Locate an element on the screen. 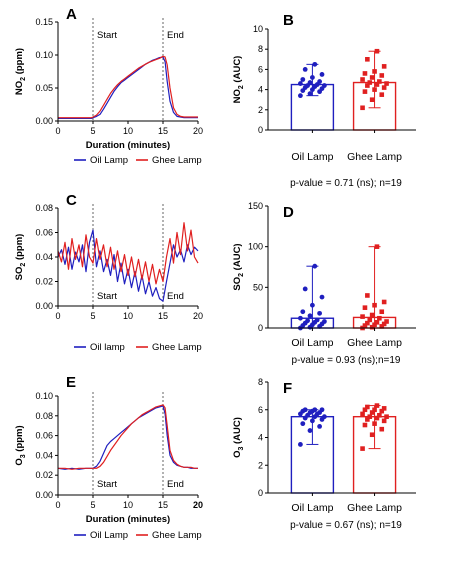 Image resolution: width=474 pixels, height=565 pixels. x-axis-label: Duration (minutes) is located at coordinates (128, 519).